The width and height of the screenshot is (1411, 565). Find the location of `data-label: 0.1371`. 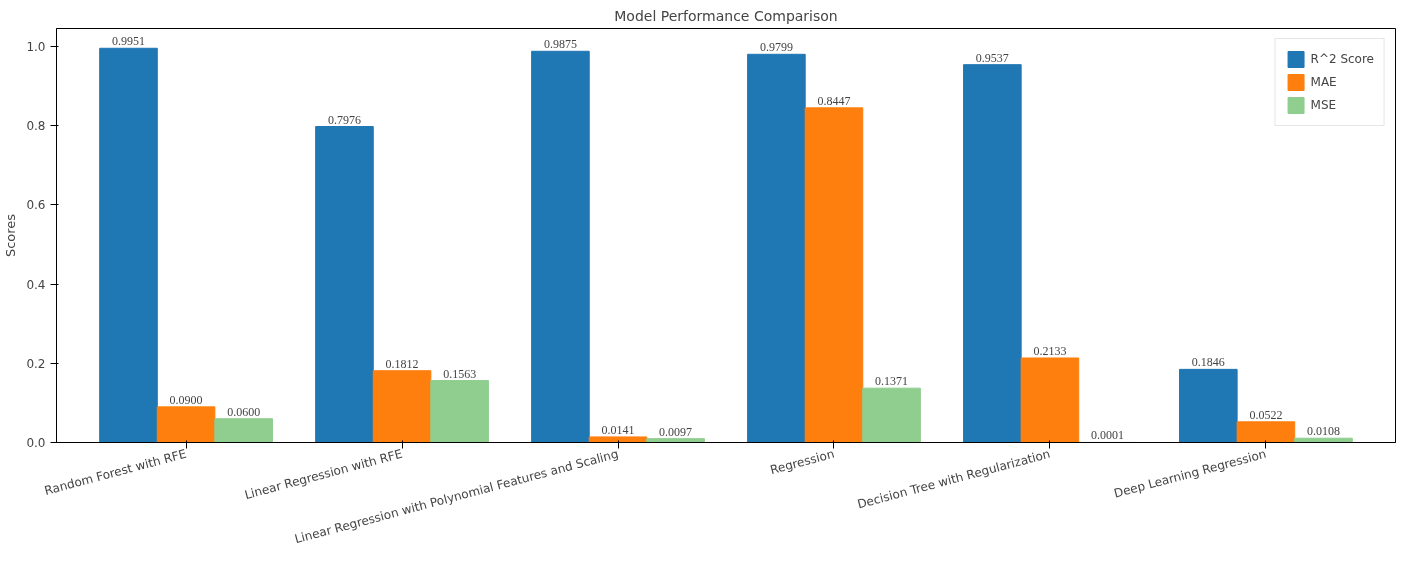

data-label: 0.1371 is located at coordinates (892, 381).